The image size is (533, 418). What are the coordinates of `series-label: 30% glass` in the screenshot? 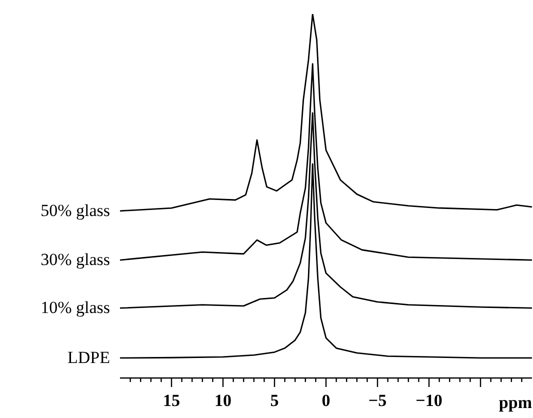 It's located at (75, 260).